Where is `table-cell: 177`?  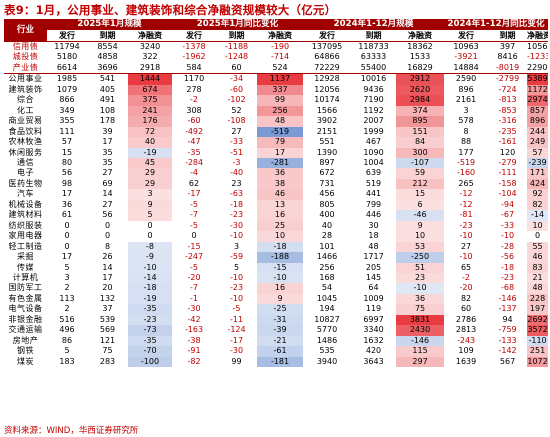 table-cell: 177 is located at coordinates (466, 152).